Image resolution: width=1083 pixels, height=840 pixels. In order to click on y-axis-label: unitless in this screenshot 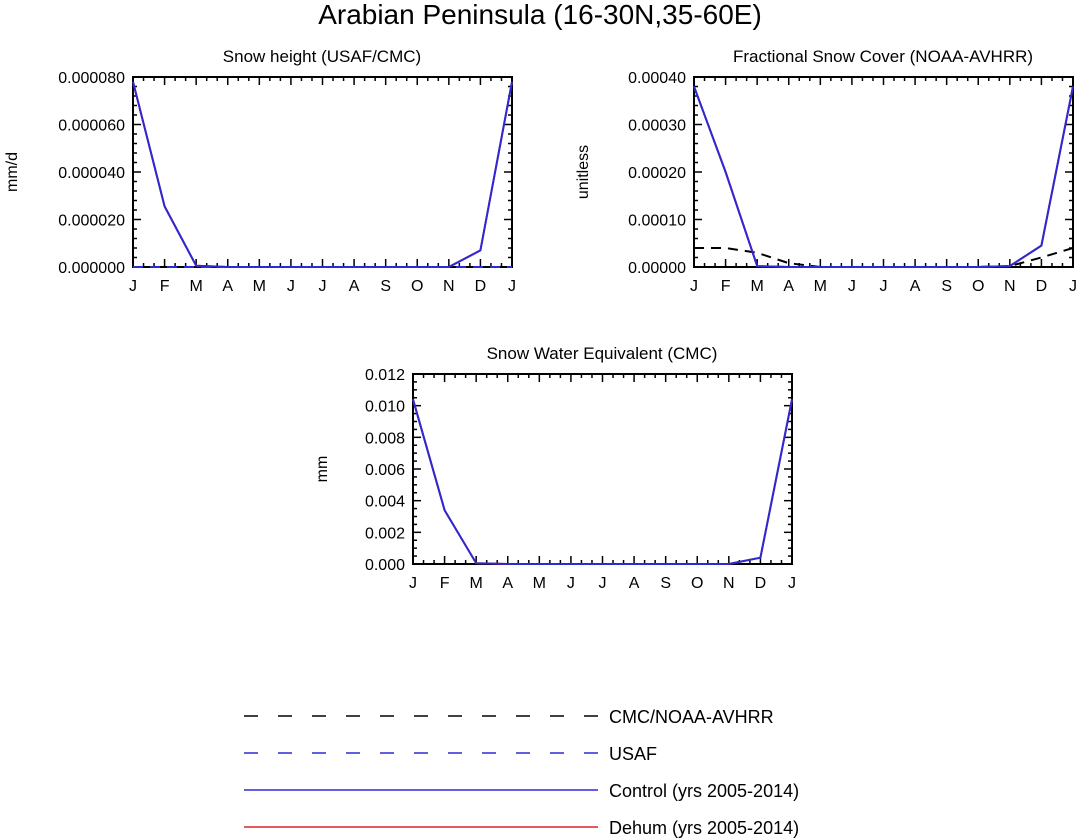, I will do `click(583, 172)`.